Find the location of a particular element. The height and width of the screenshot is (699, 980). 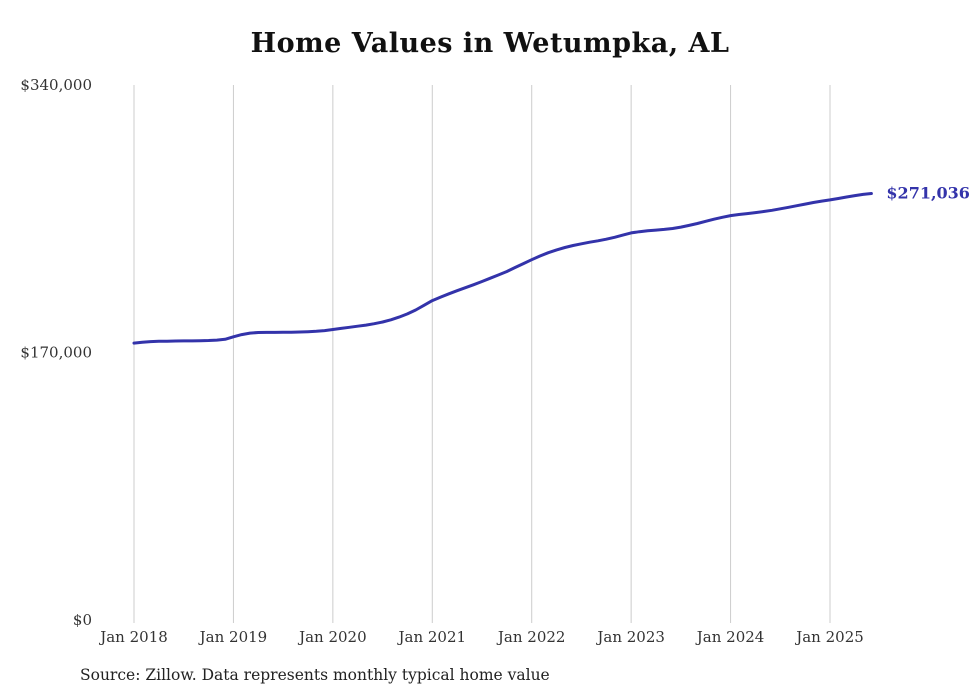

chart-title: Home Values in Wetumpka, AL is located at coordinates (490, 43).